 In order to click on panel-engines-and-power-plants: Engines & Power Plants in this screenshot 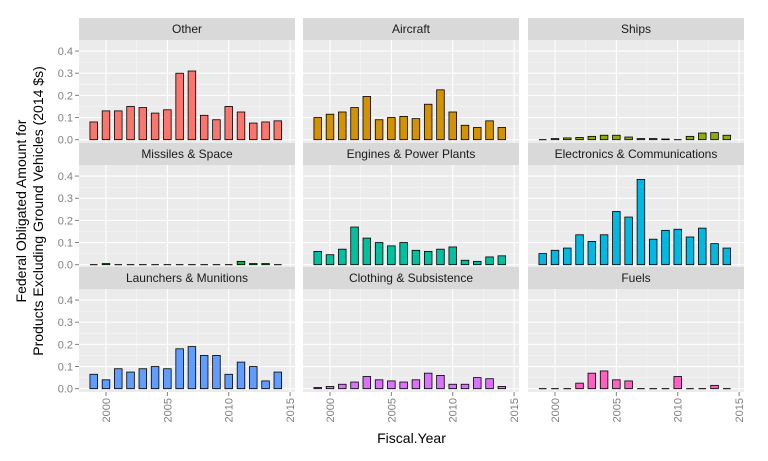, I will do `click(411, 205)`.